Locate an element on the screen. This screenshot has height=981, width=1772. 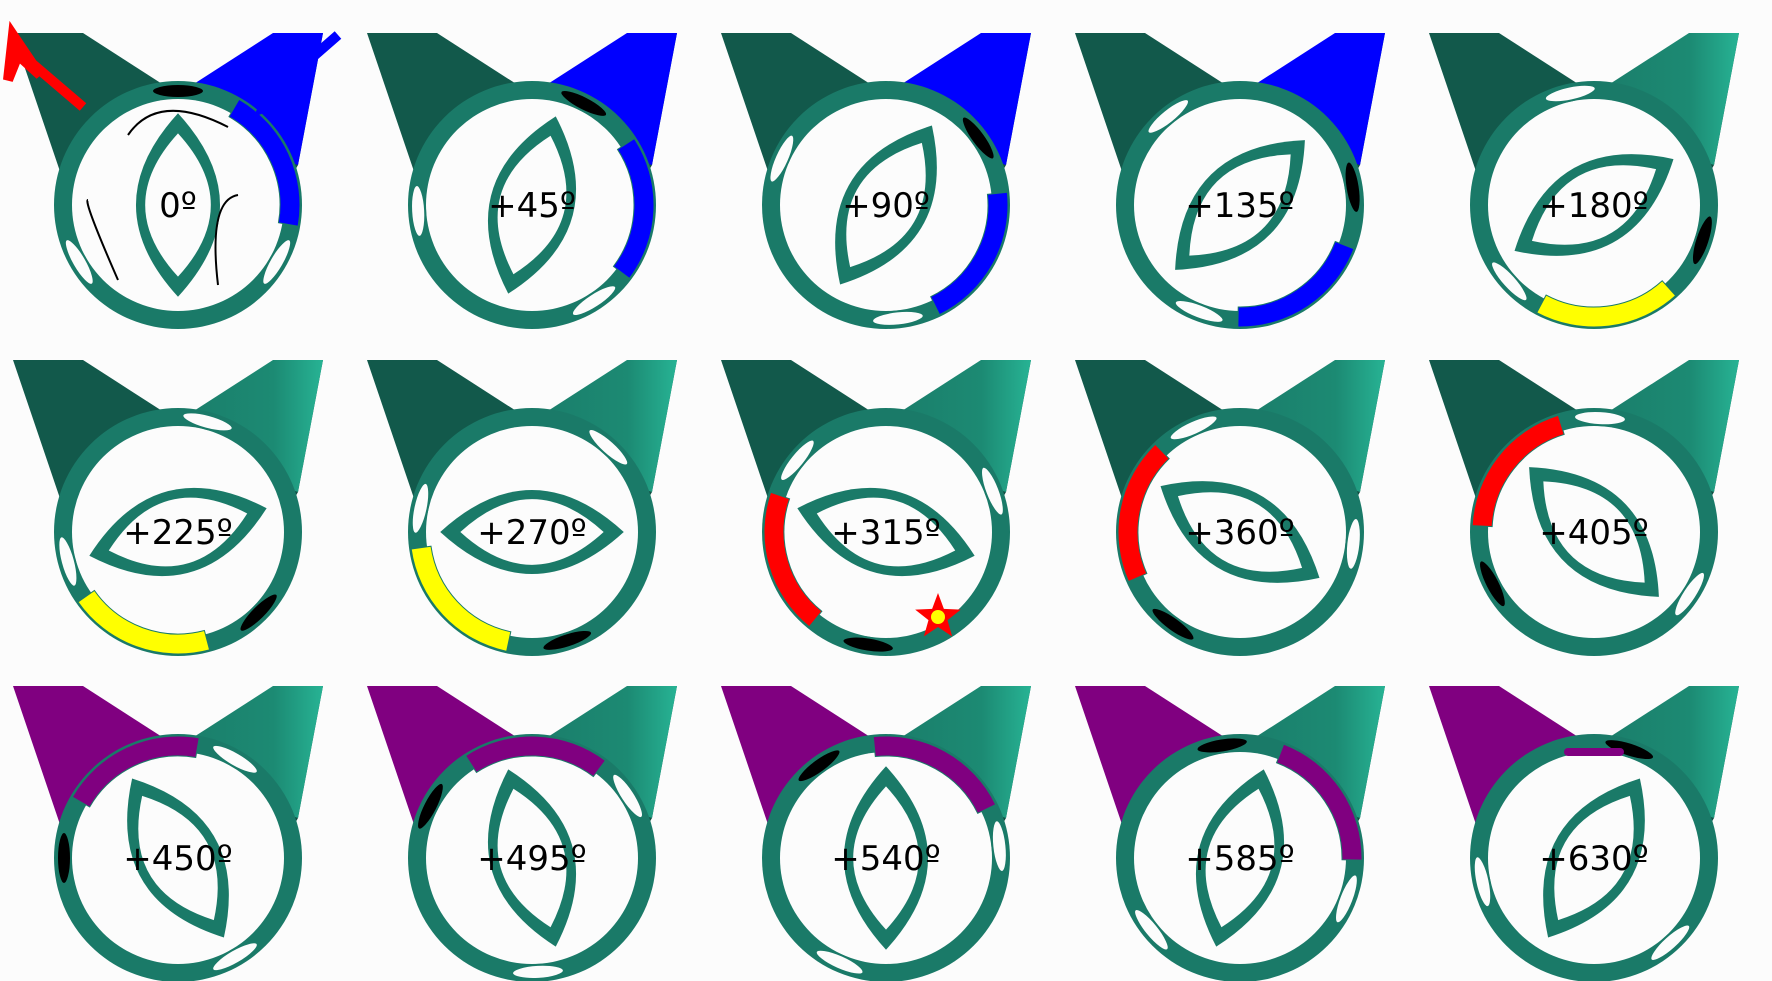
stage-panel: +180º is located at coordinates (1584, 181).